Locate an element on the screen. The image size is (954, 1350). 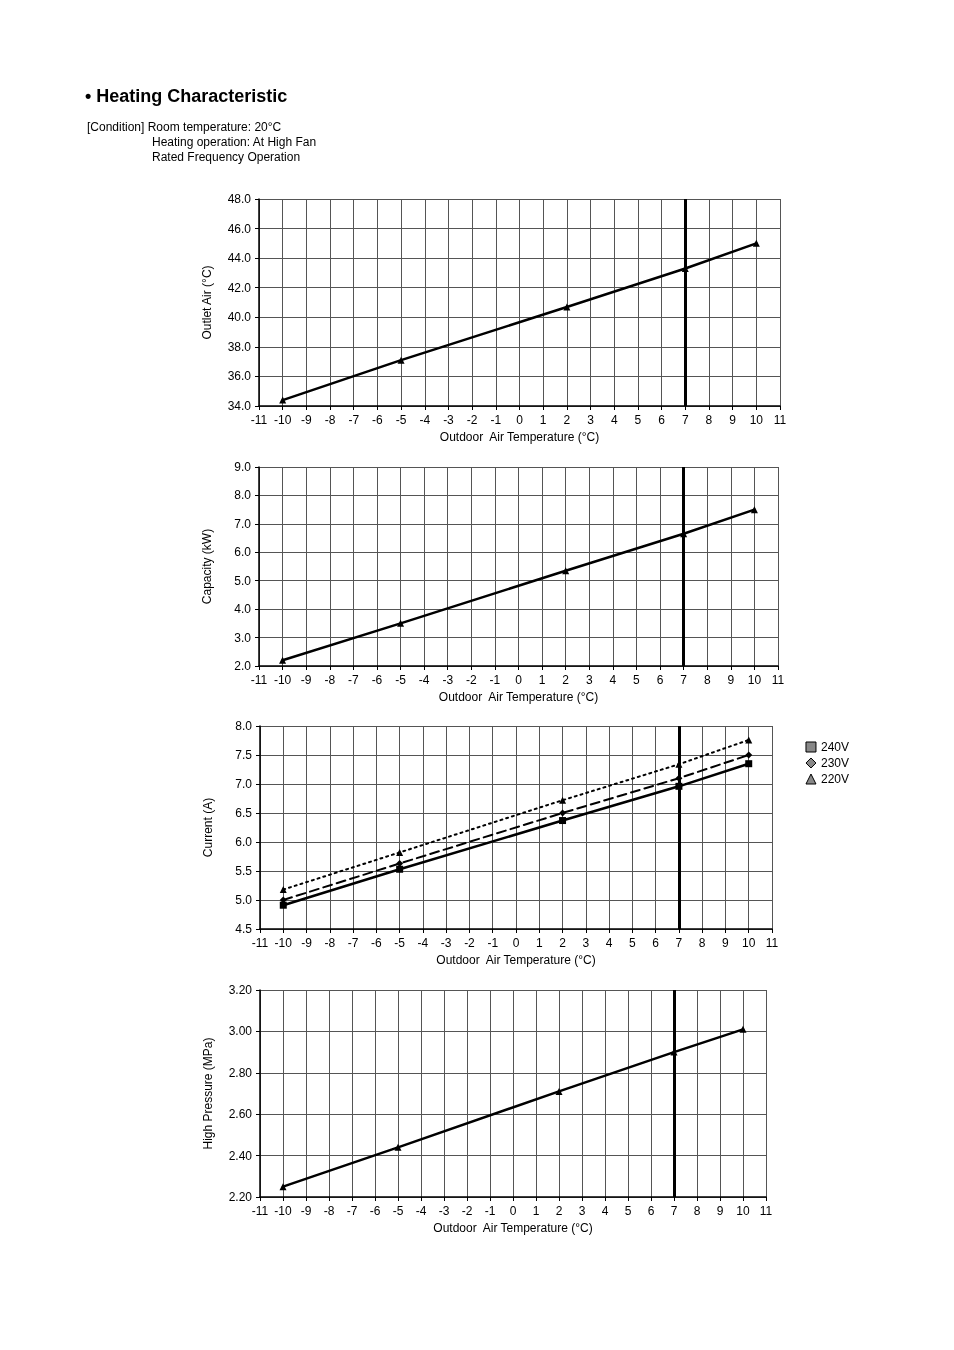
y-tick-label: 3.20 is located at coordinates (240, 990).